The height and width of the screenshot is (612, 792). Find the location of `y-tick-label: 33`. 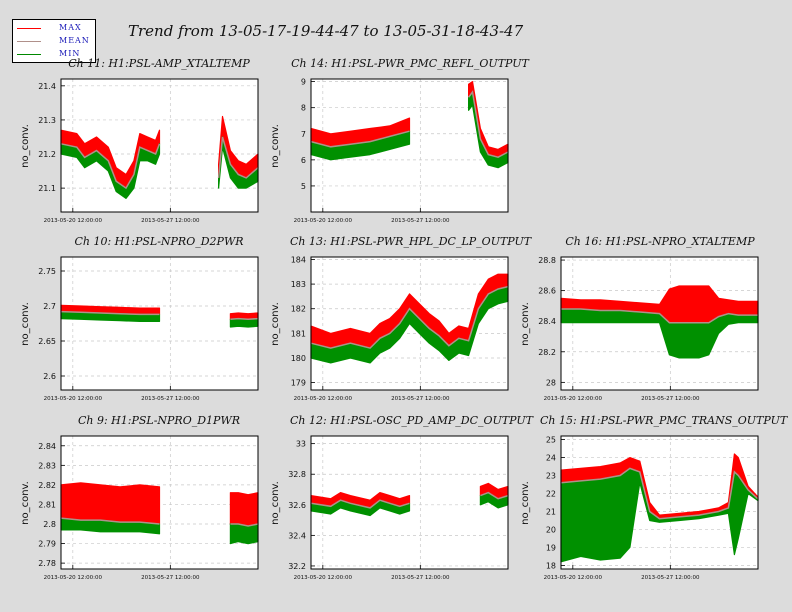

y-tick-label: 33 is located at coordinates (301, 444).